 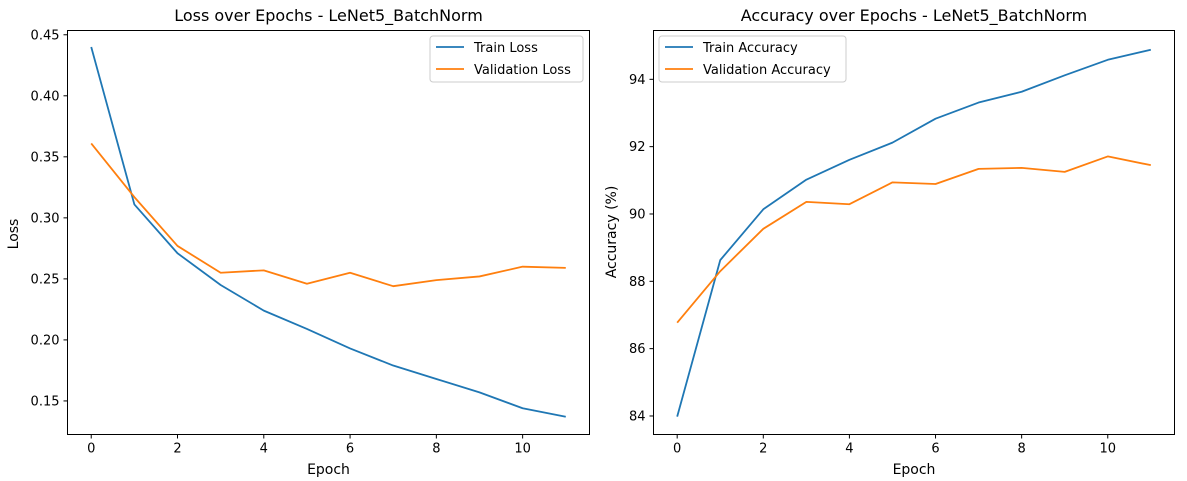 I want to click on loss-y-tick-label: 0.45, so click(x=45, y=35).